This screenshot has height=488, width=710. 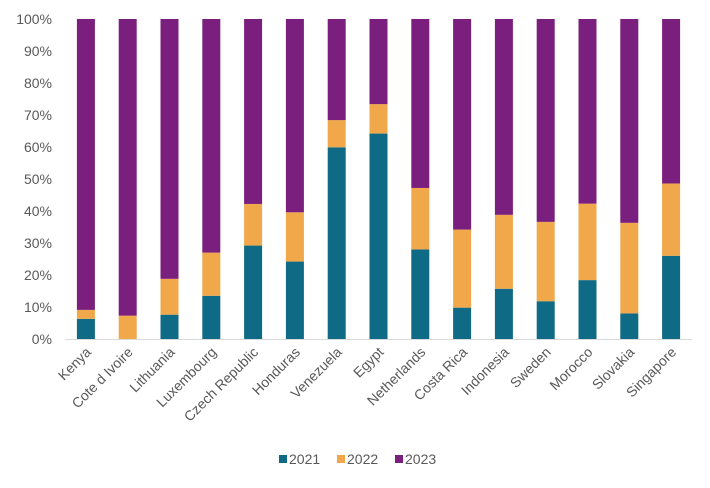 What do you see at coordinates (169, 326) in the screenshot?
I see `bar-segment-2021-lithuania` at bounding box center [169, 326].